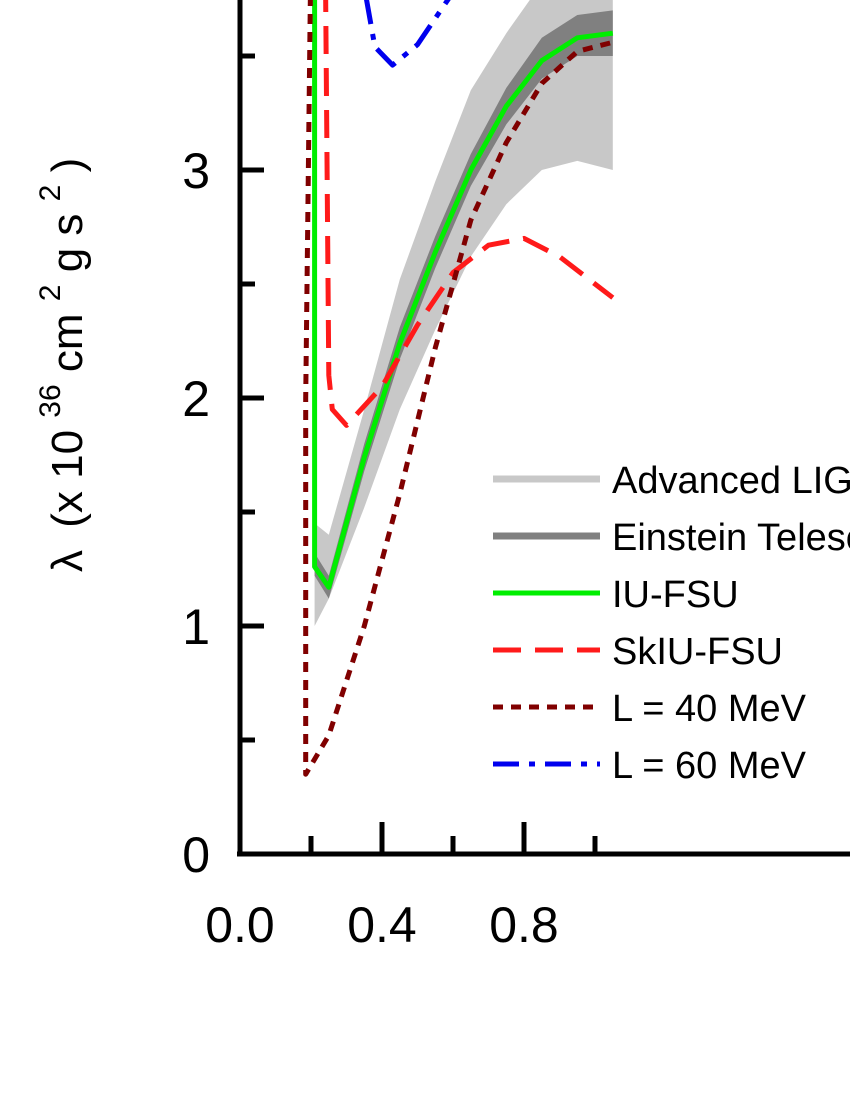 The image size is (850, 1100). Describe the element at coordinates (50, 193) in the screenshot. I see `y-label-exp2b: 2` at that location.